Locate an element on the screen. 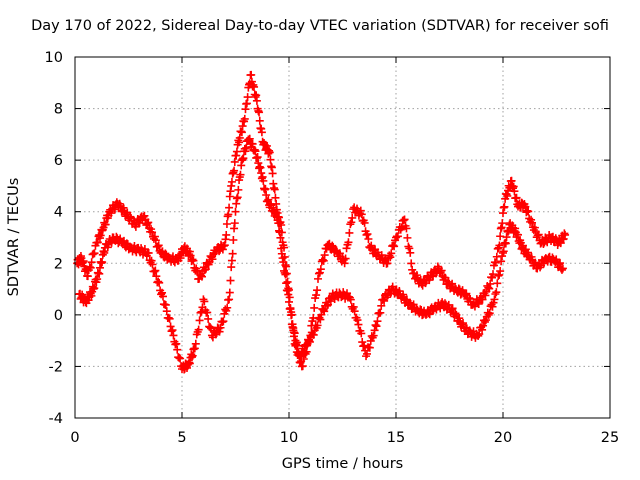 The width and height of the screenshot is (640, 480). y-tick-label: 8 is located at coordinates (58, 110).